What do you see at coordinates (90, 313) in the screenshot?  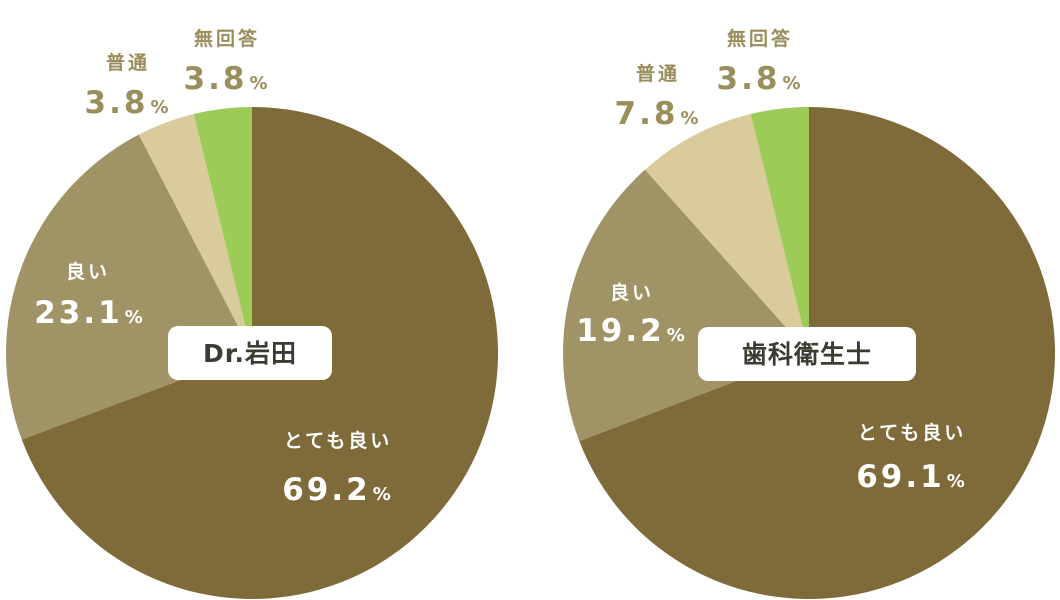 I see `slice-value-label: 23.1%` at bounding box center [90, 313].